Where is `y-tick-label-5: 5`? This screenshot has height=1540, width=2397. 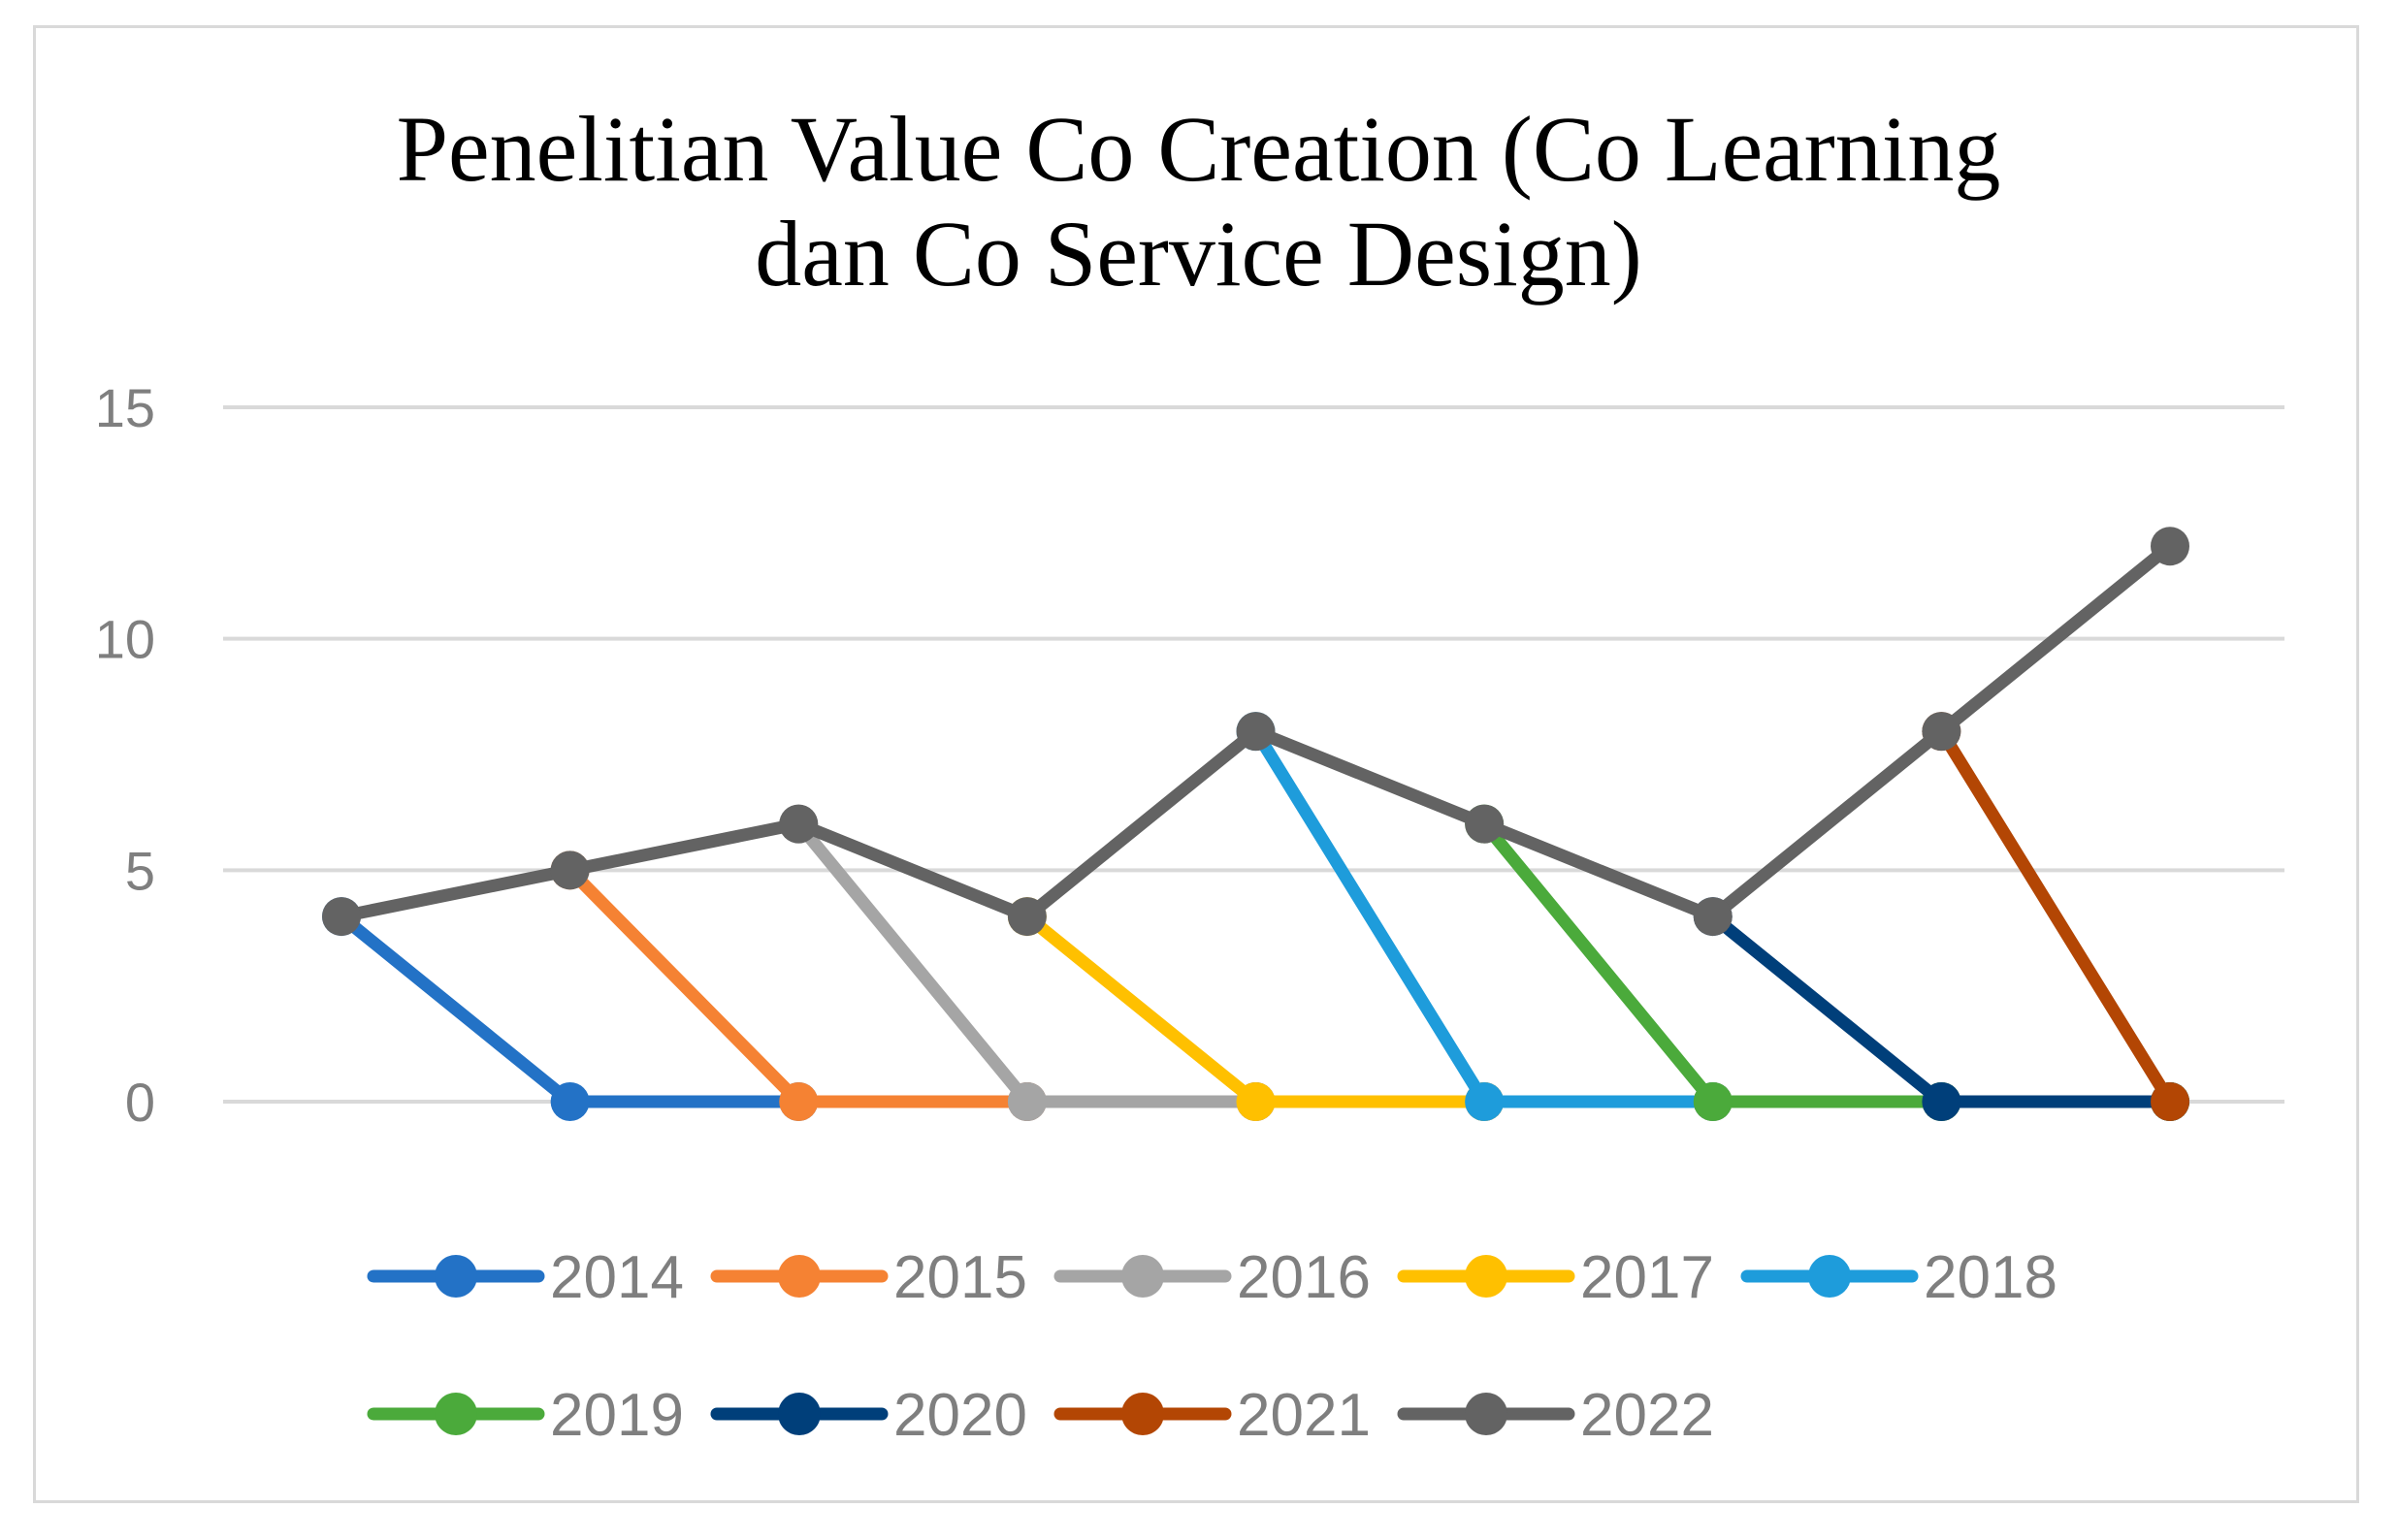
y-tick-label-5: 5 is located at coordinates (140, 871).